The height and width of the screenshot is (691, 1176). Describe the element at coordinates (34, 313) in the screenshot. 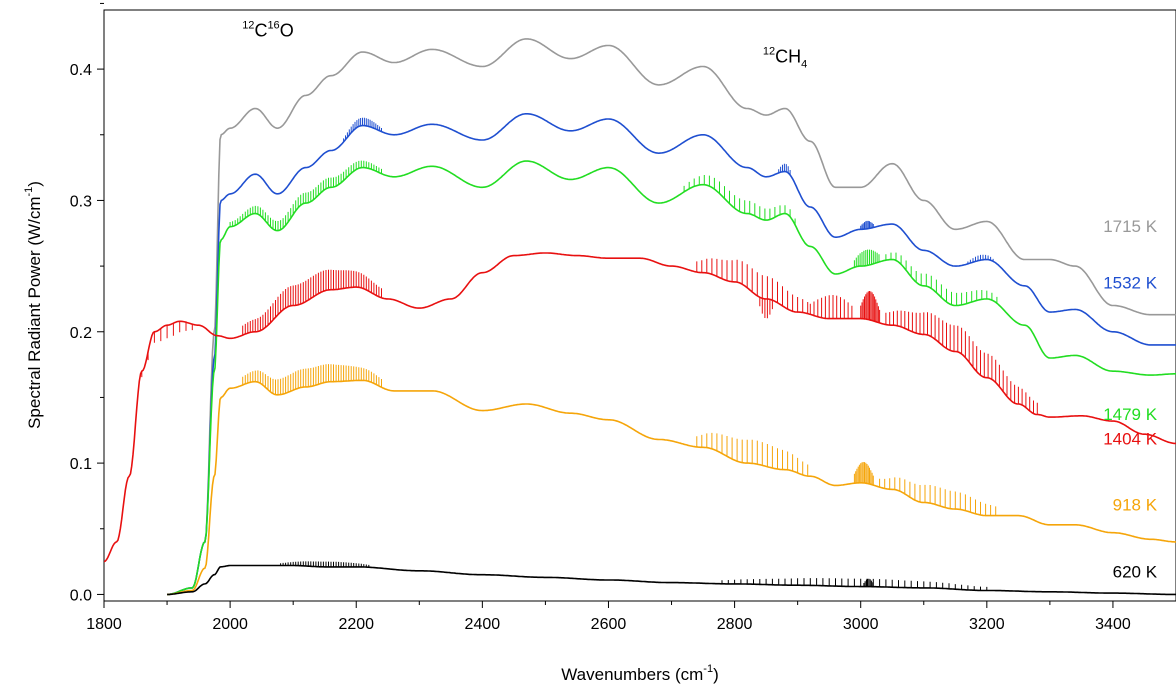

I see `y-axis-title-base: Spectral Radiant Power (W/cm` at that location.